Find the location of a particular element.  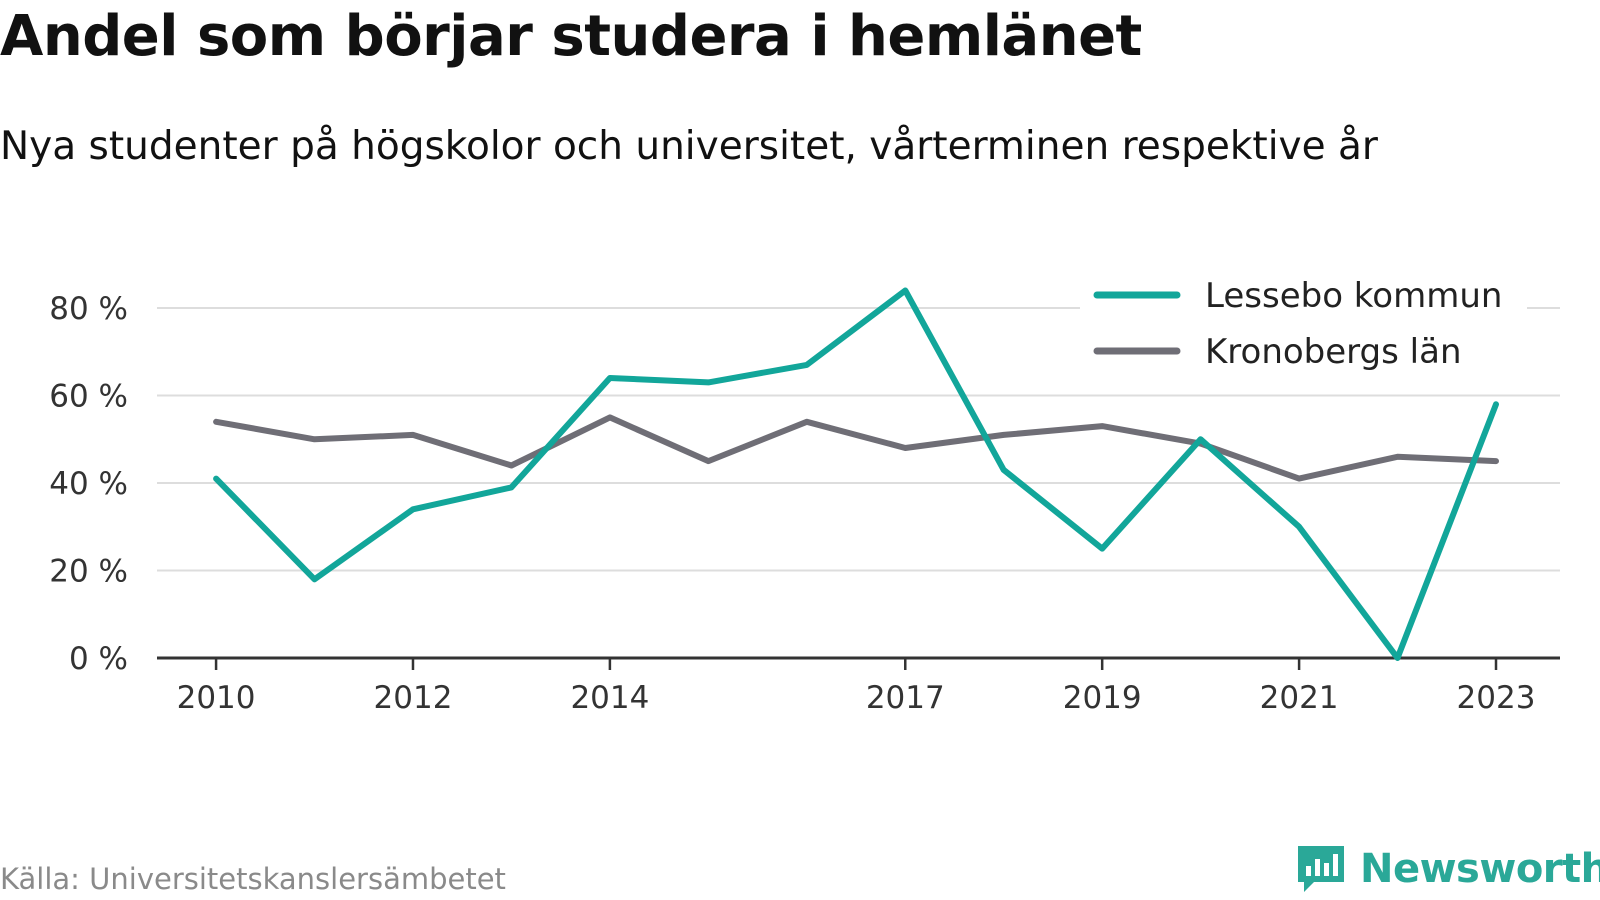

y-tick-label: 40 % is located at coordinates (88, 484).